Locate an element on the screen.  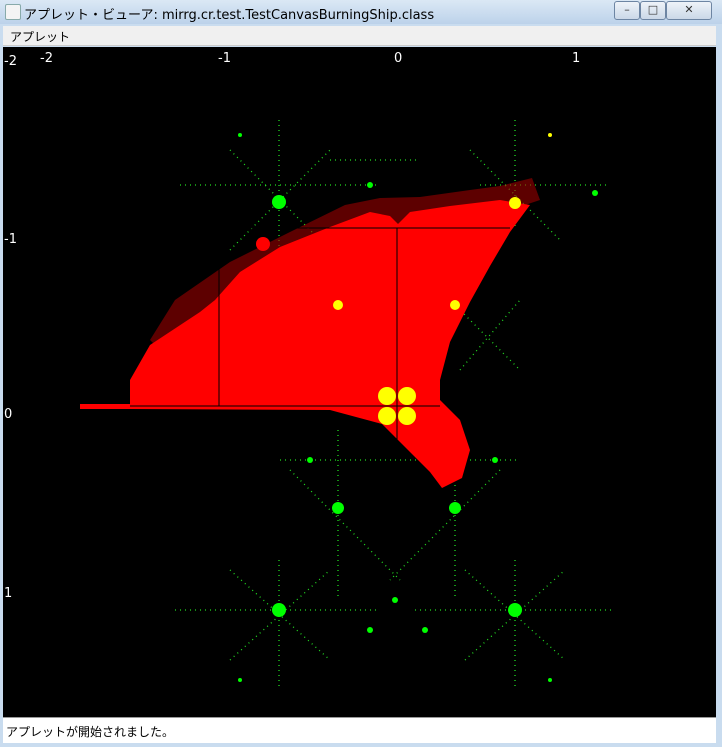
app-icon is located at coordinates (13, 12).